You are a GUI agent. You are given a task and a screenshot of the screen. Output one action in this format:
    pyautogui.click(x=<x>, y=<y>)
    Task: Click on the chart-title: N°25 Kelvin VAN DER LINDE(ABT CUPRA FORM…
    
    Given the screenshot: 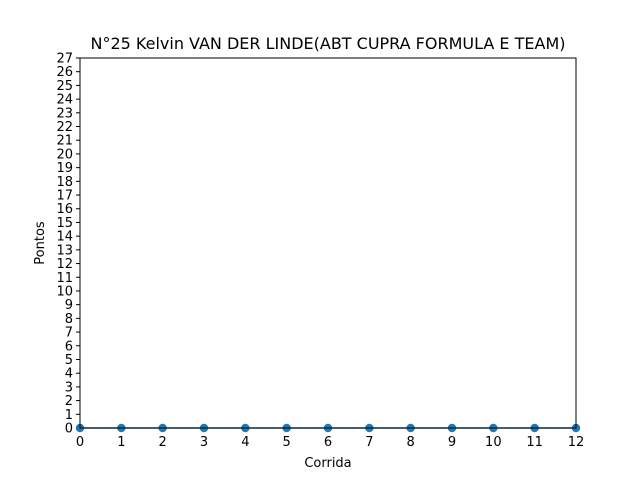 What is the action you would take?
    pyautogui.click(x=328, y=43)
    